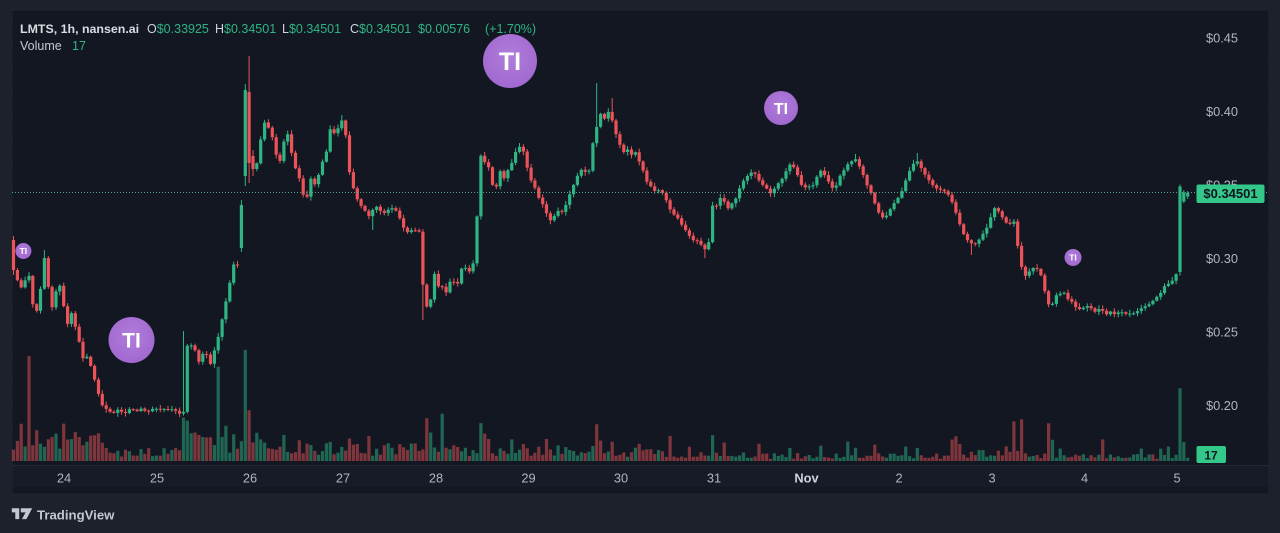  What do you see at coordinates (510, 29) in the screenshot?
I see `svg-text: (+1.70%)` at bounding box center [510, 29].